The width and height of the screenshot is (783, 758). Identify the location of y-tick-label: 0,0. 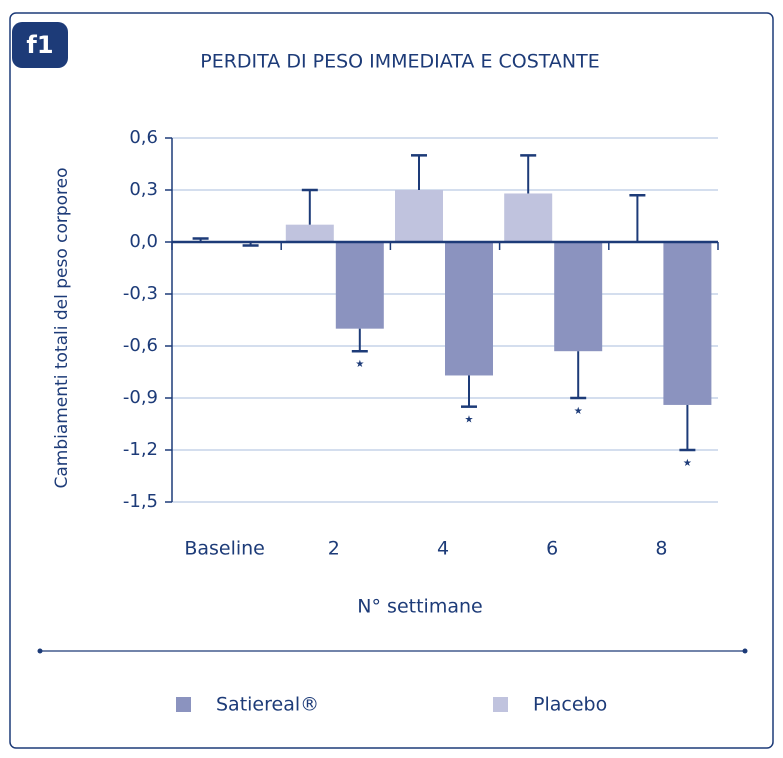
(143, 241).